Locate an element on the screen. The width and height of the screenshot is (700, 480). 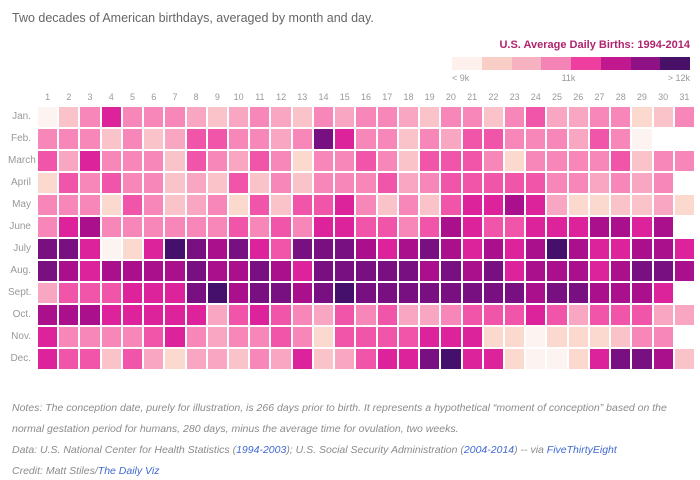
data-source-link: 2004-2014 is located at coordinates (489, 450).